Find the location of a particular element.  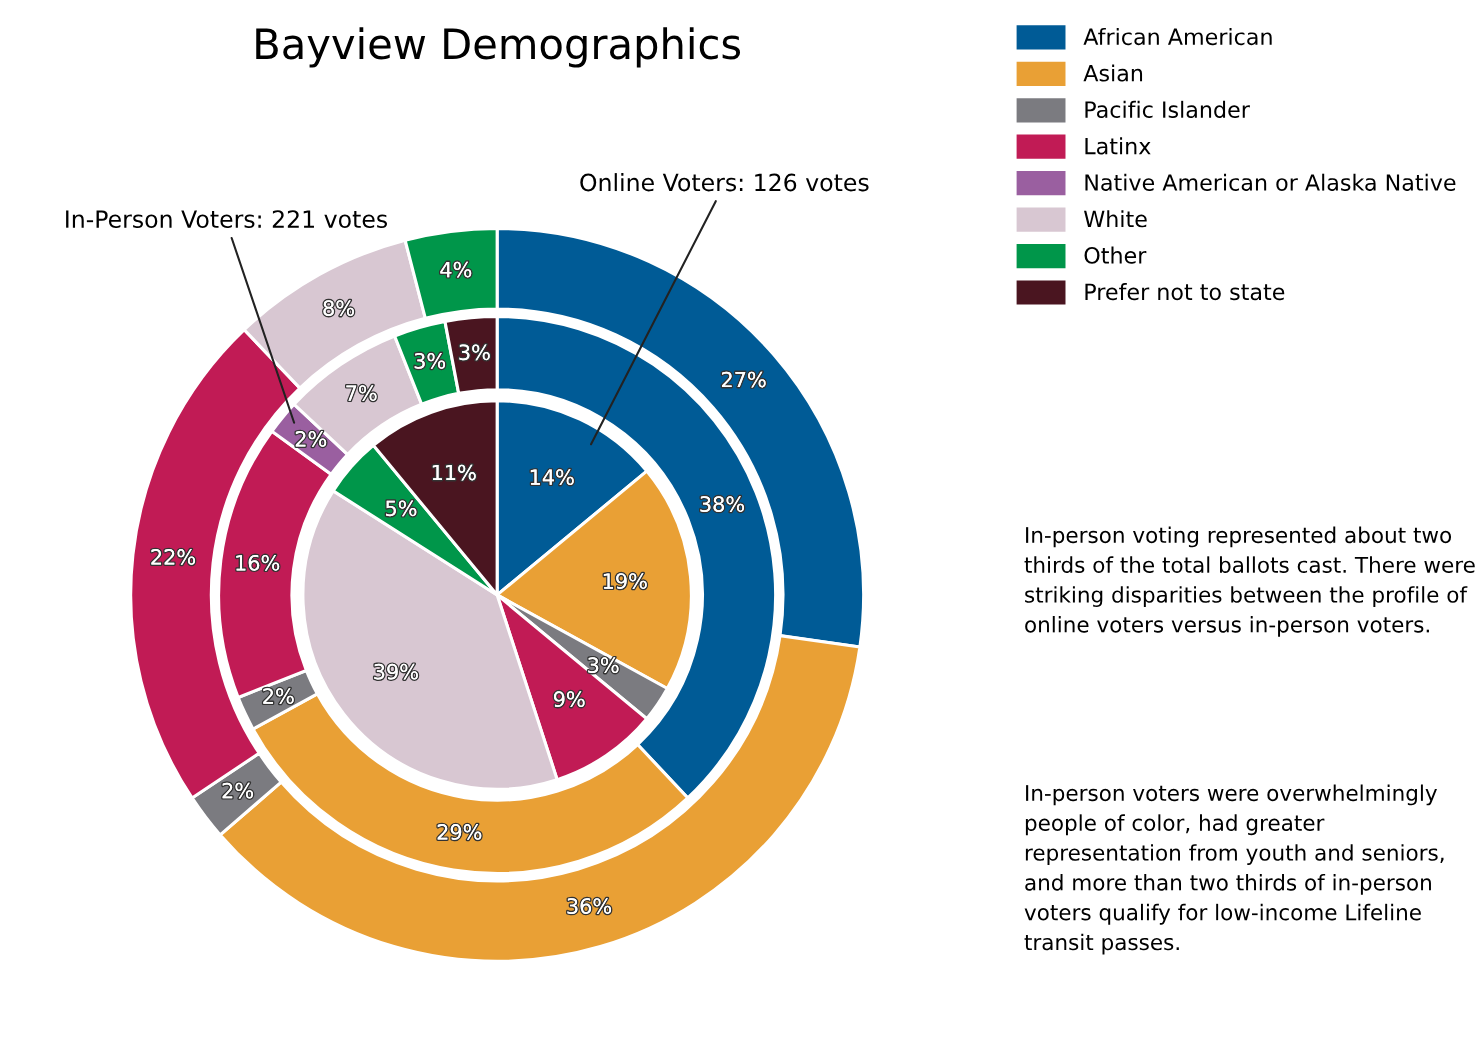

legend-label: Latinx is located at coordinates (1118, 146).